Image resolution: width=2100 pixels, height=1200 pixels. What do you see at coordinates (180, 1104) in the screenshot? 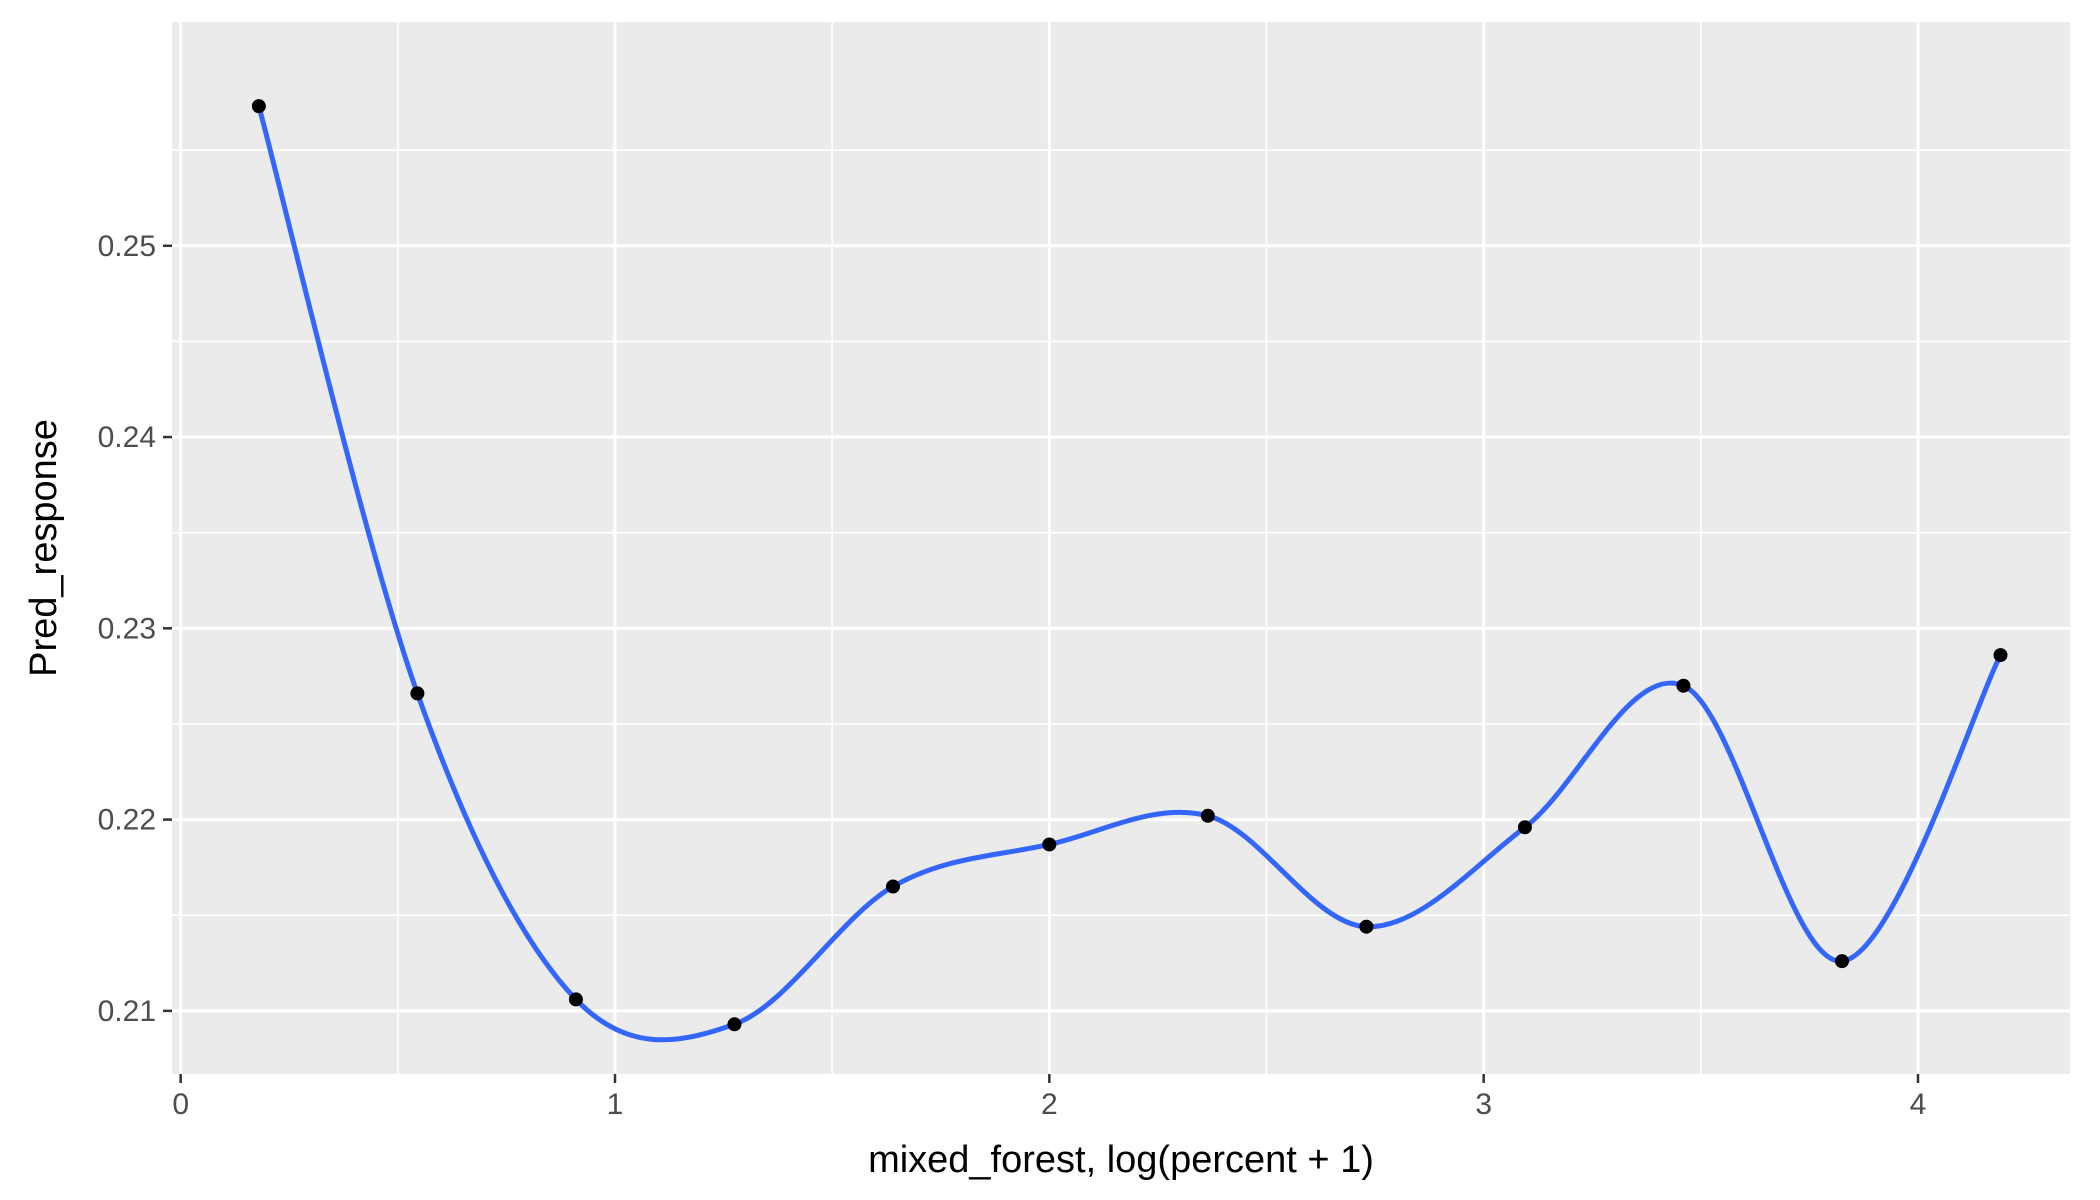
I see `x-tick-label: 0` at bounding box center [180, 1104].